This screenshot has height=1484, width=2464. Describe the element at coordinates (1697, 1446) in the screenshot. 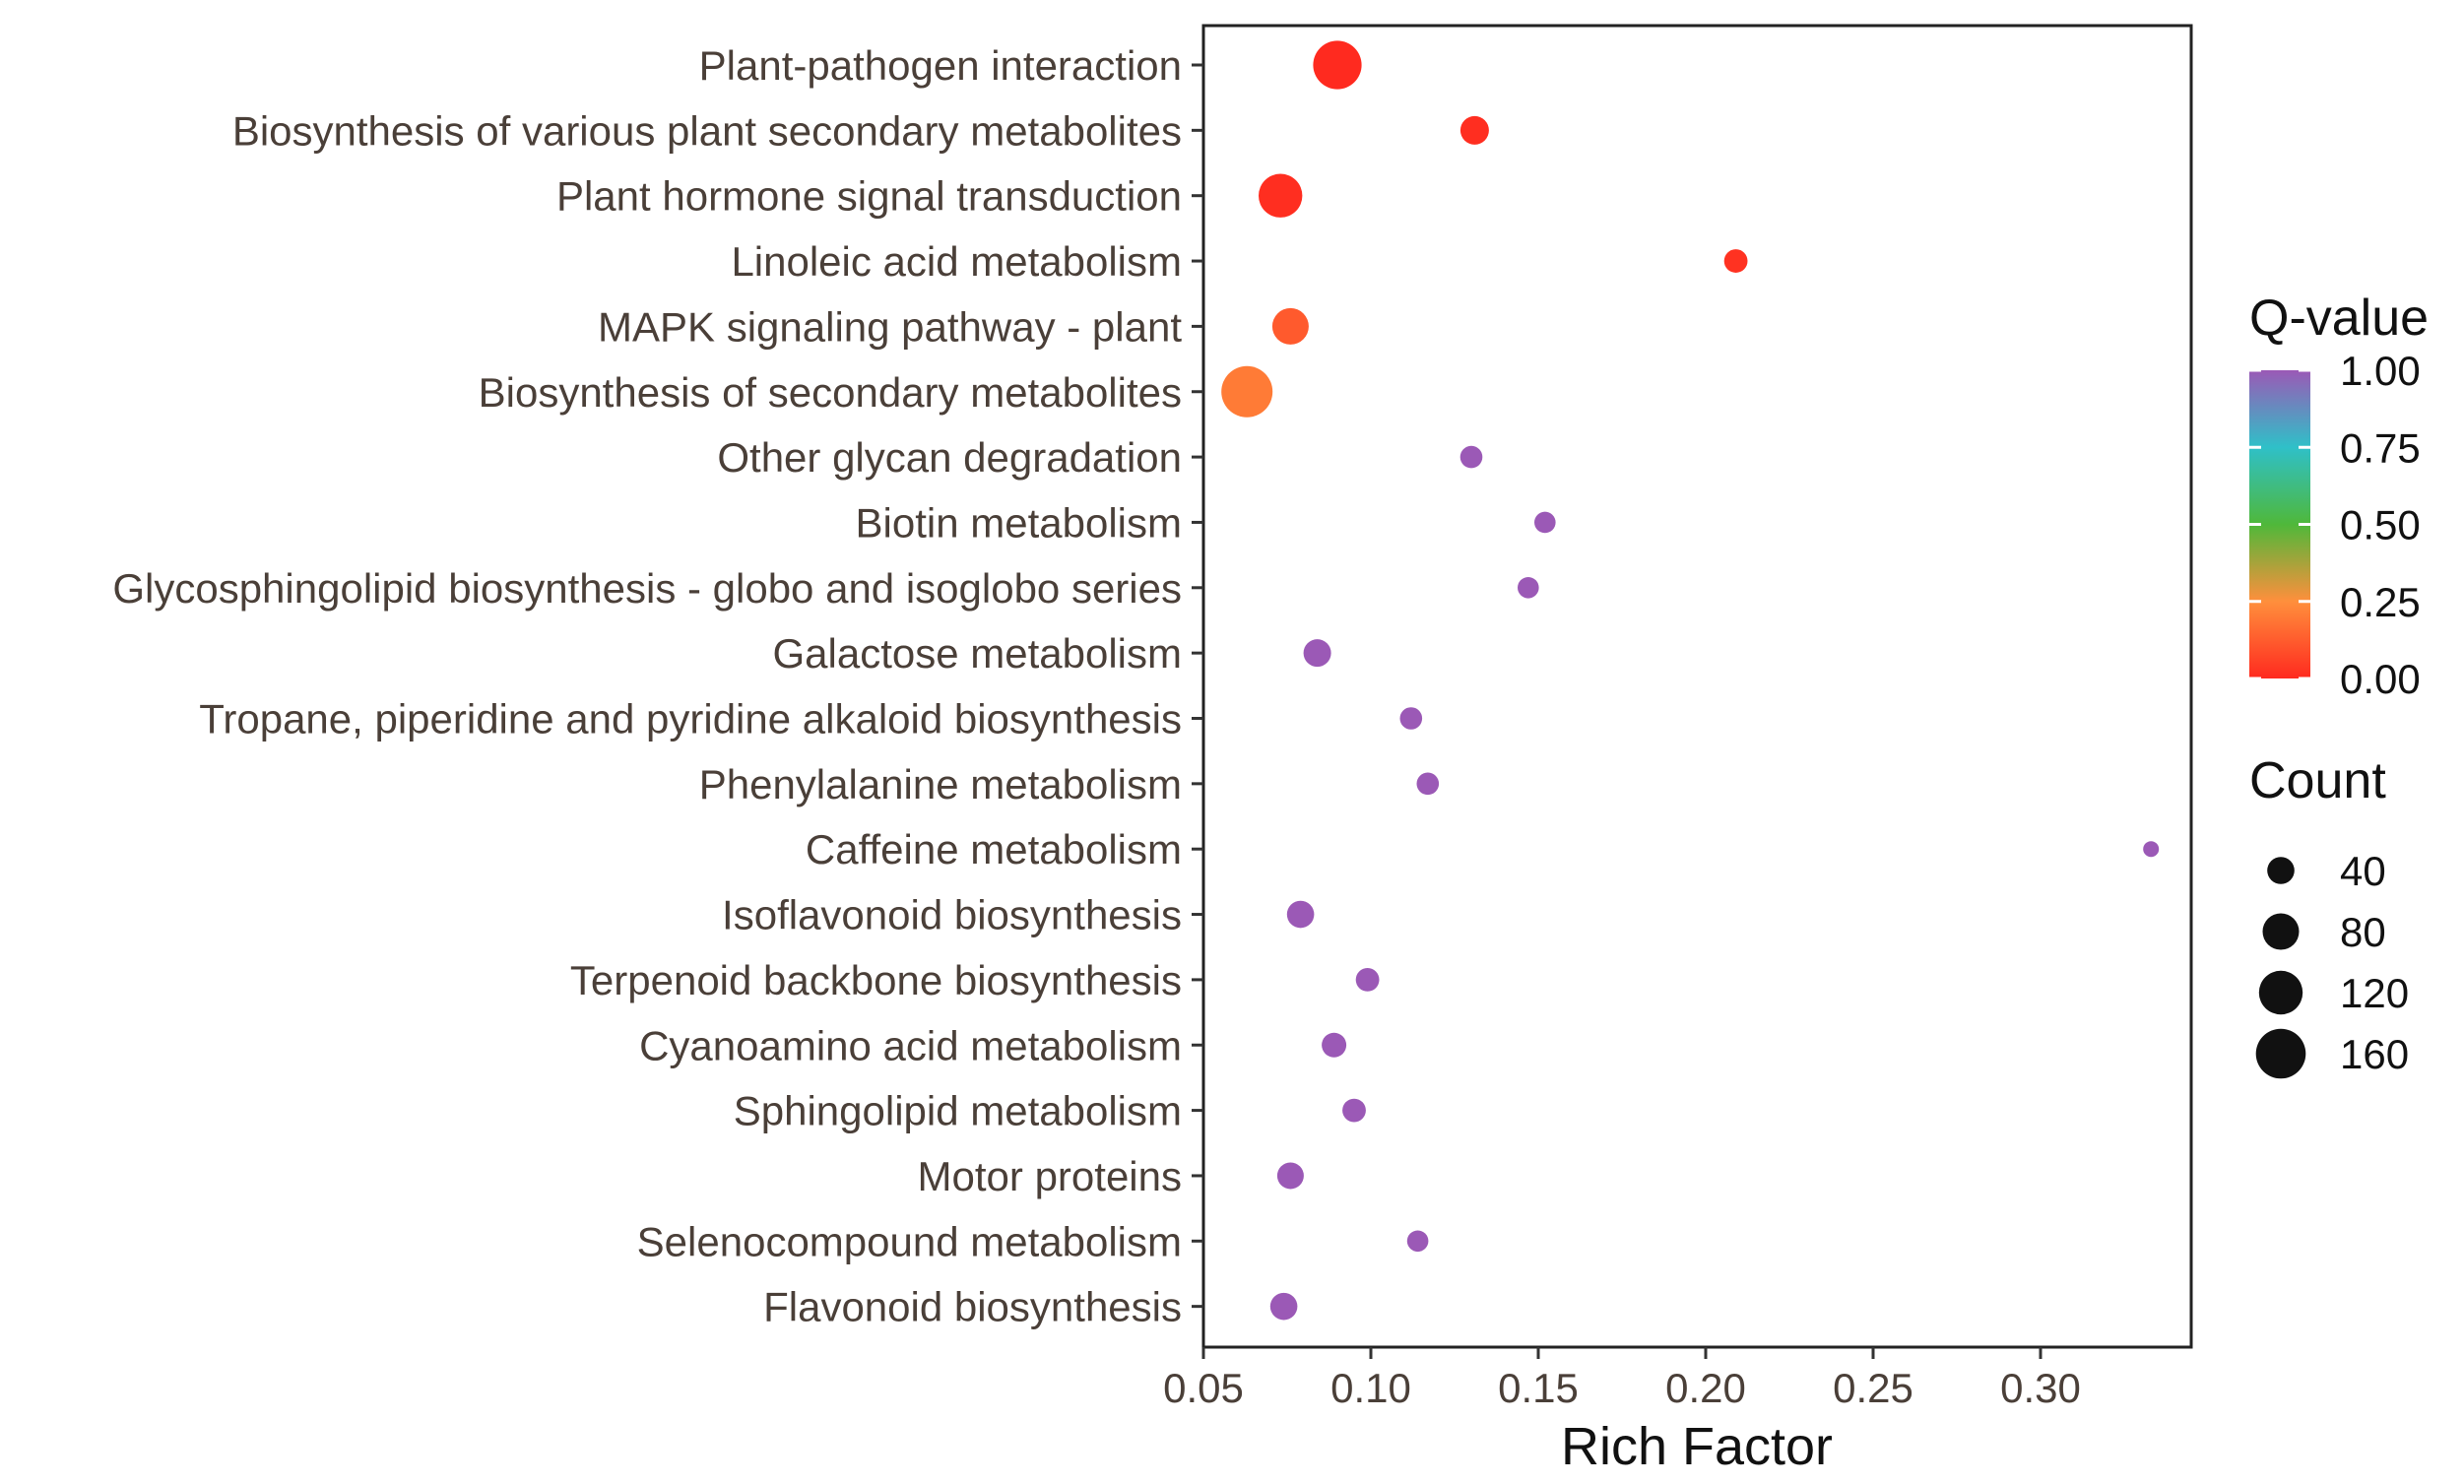

I see `x-axis-title: Rich Factor` at that location.